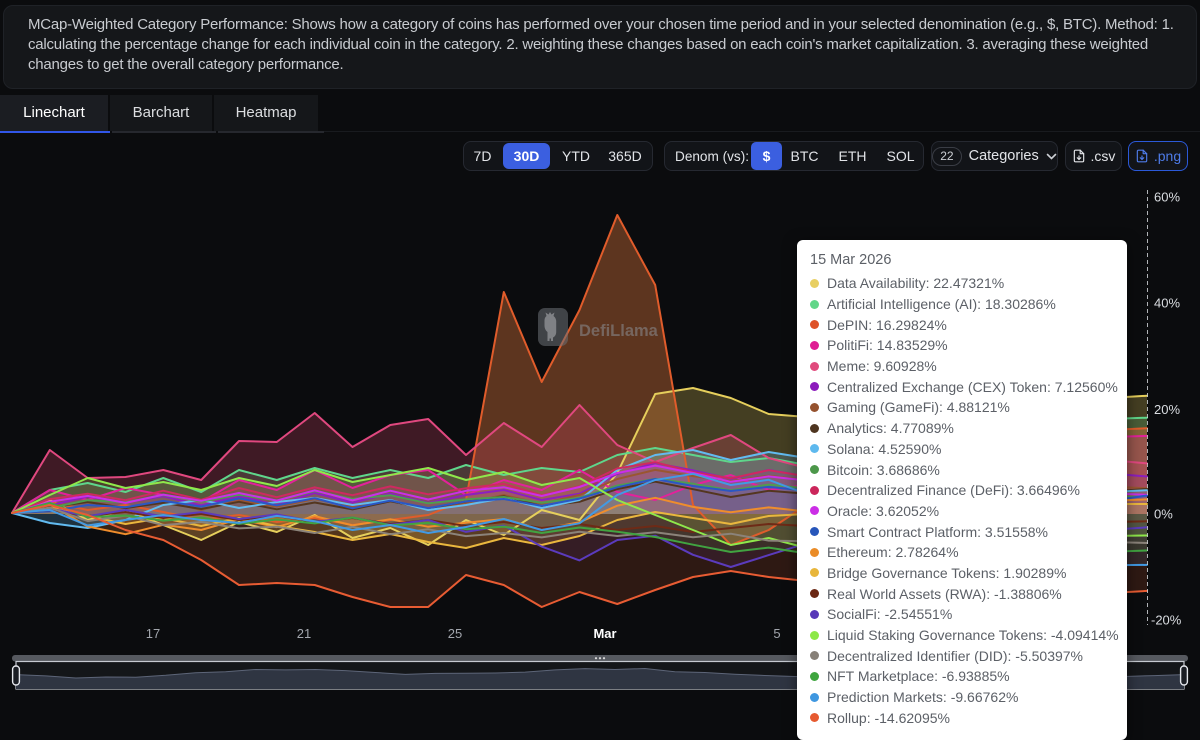  What do you see at coordinates (304, 633) in the screenshot?
I see `svg-text: 21` at bounding box center [304, 633].